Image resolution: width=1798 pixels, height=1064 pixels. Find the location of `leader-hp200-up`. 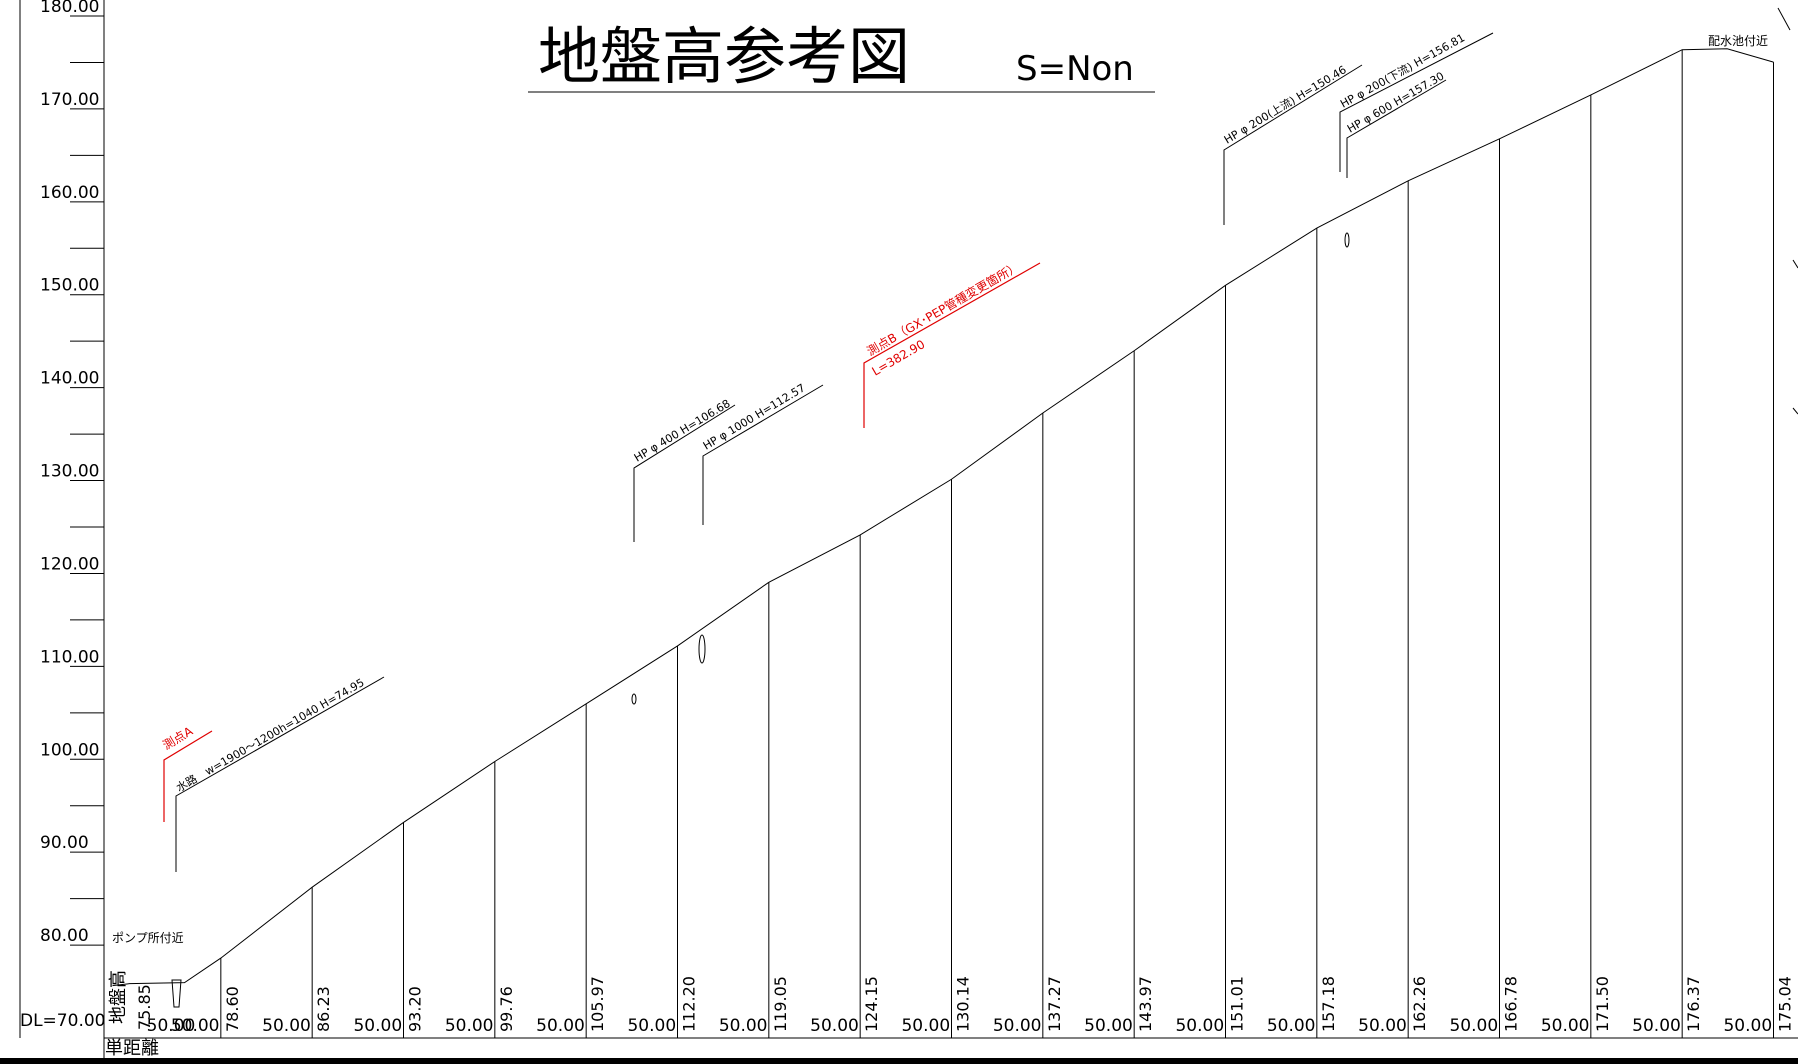

leader-hp200-up is located at coordinates (1293, 144).